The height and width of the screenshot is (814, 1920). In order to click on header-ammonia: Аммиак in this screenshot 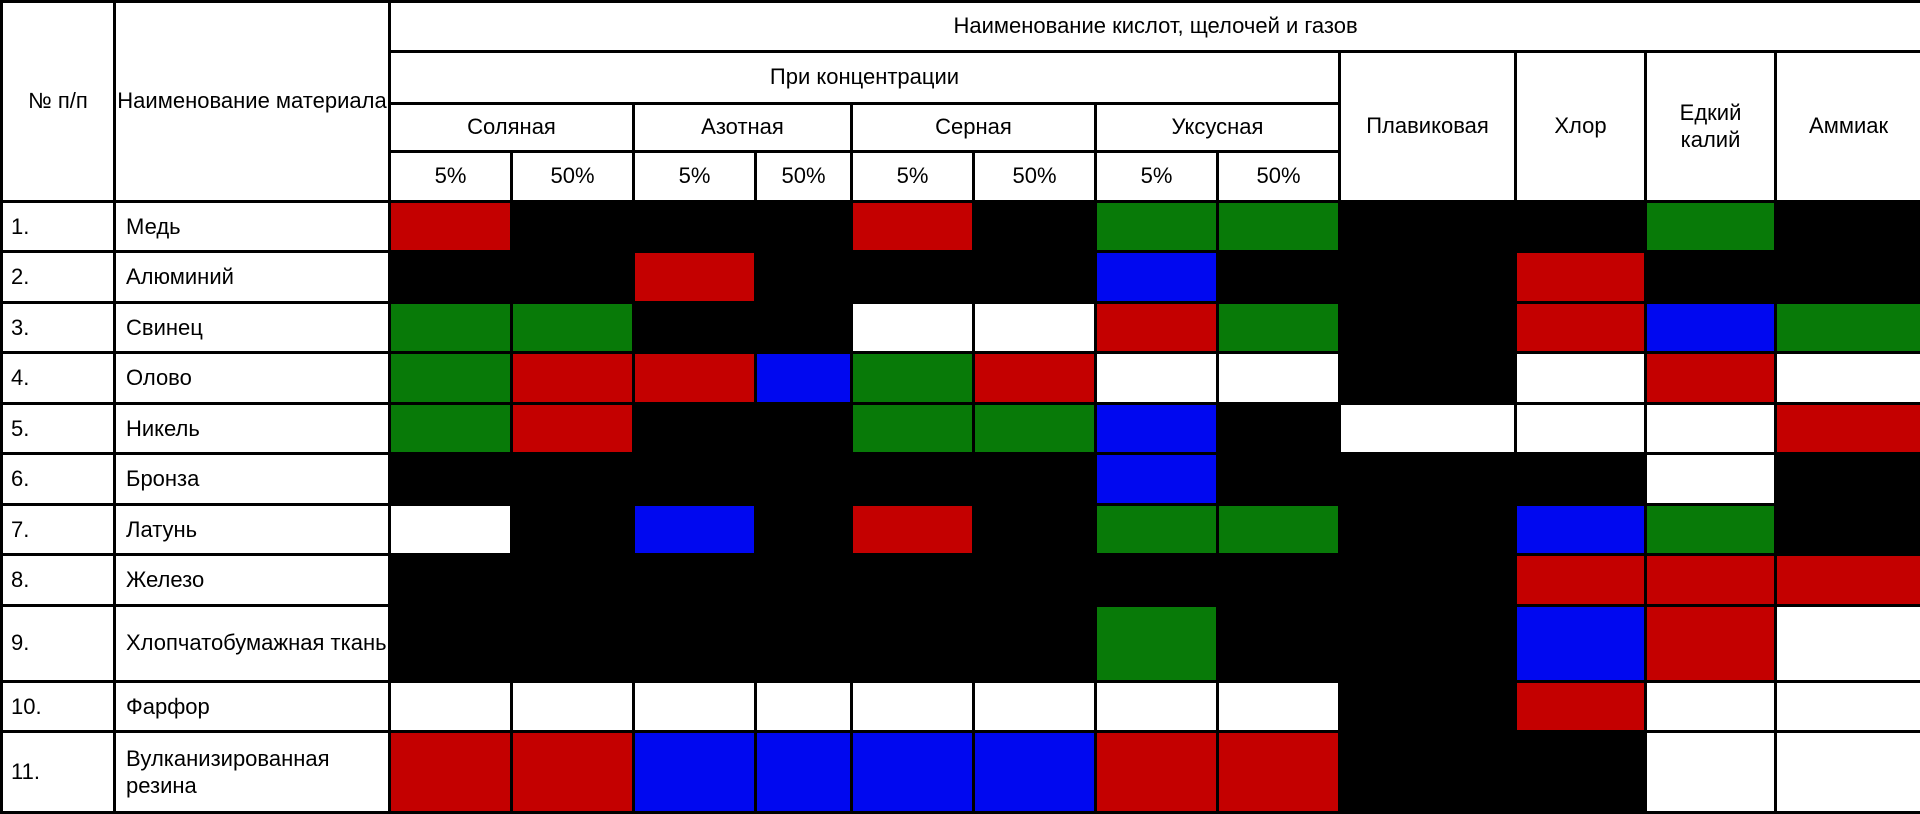, I will do `click(1846, 126)`.